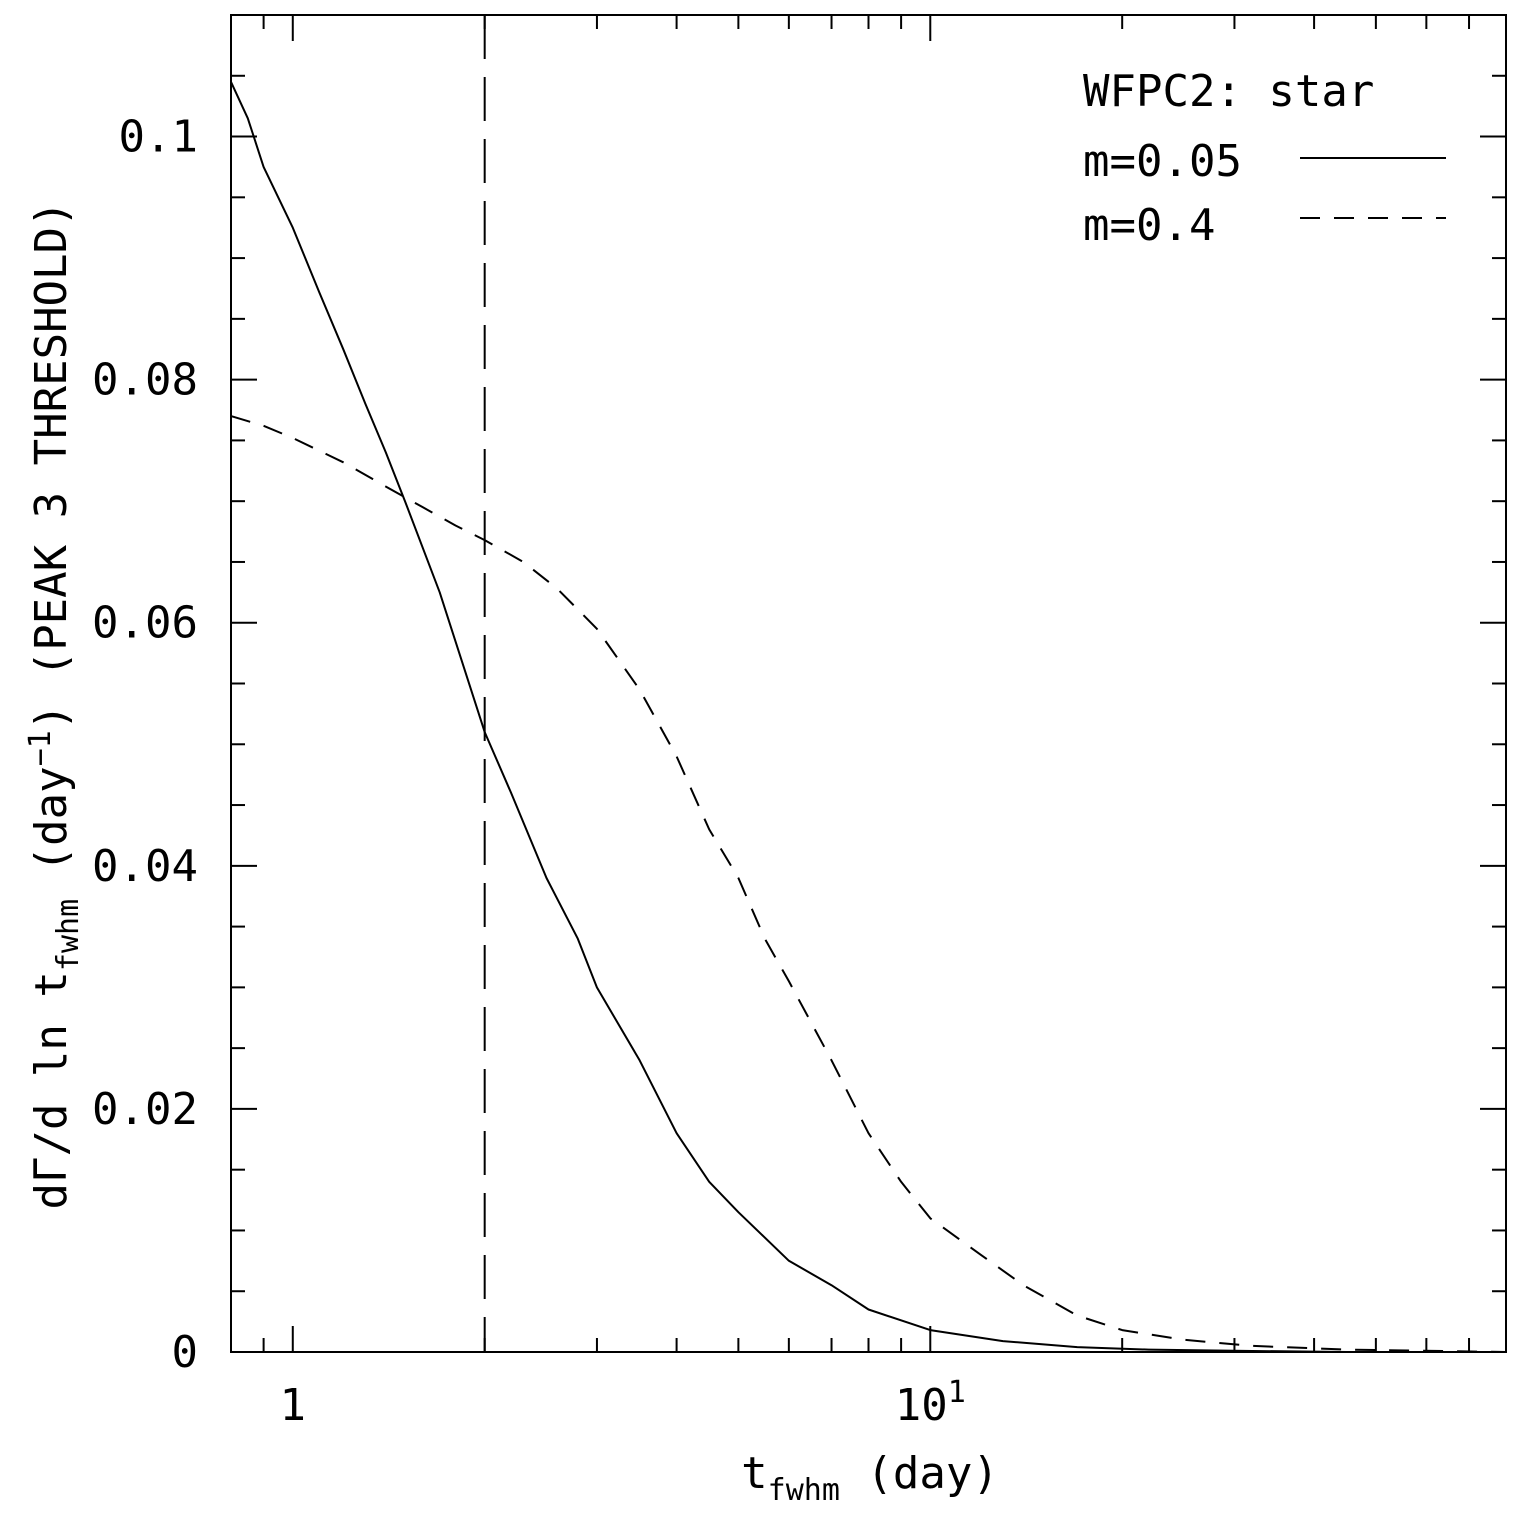 This screenshot has width=1531, height=1514. I want to click on x-tick-label-base: 1, so click(293, 1405).